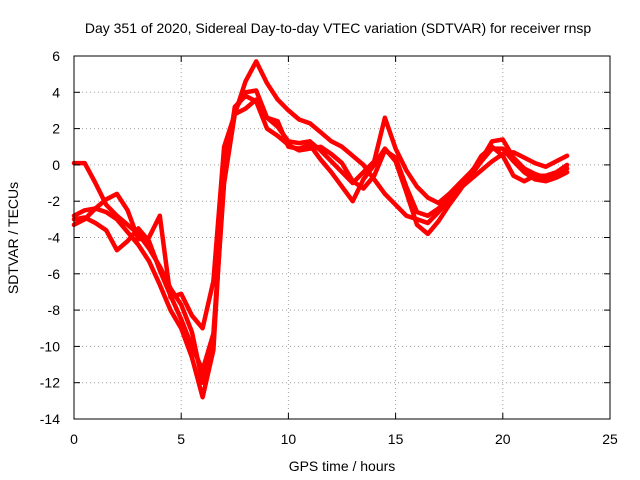 The image size is (640, 480). Describe the element at coordinates (50, 419) in the screenshot. I see `y-tick-label: -14` at that location.